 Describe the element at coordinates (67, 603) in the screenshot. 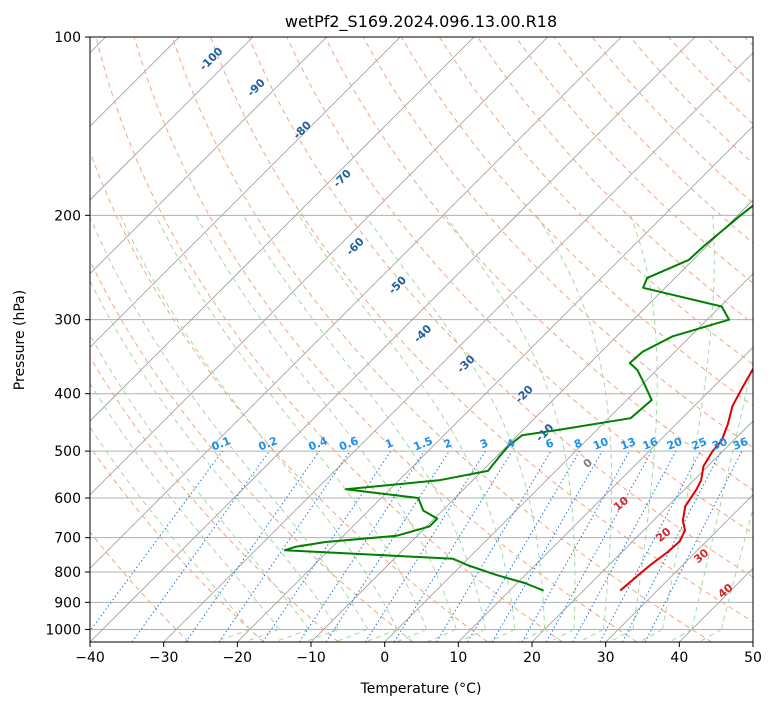

I see `y-tick-label: 900` at that location.